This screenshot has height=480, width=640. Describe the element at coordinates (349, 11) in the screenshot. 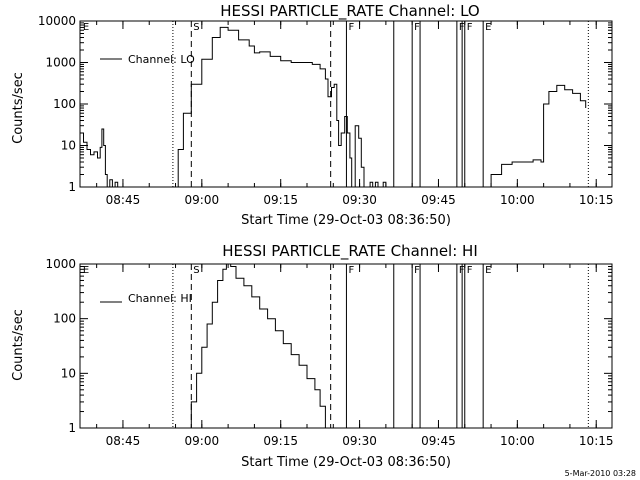

I see `chart-title: HESSI PARTICLE_RATE Channel: LO` at that location.